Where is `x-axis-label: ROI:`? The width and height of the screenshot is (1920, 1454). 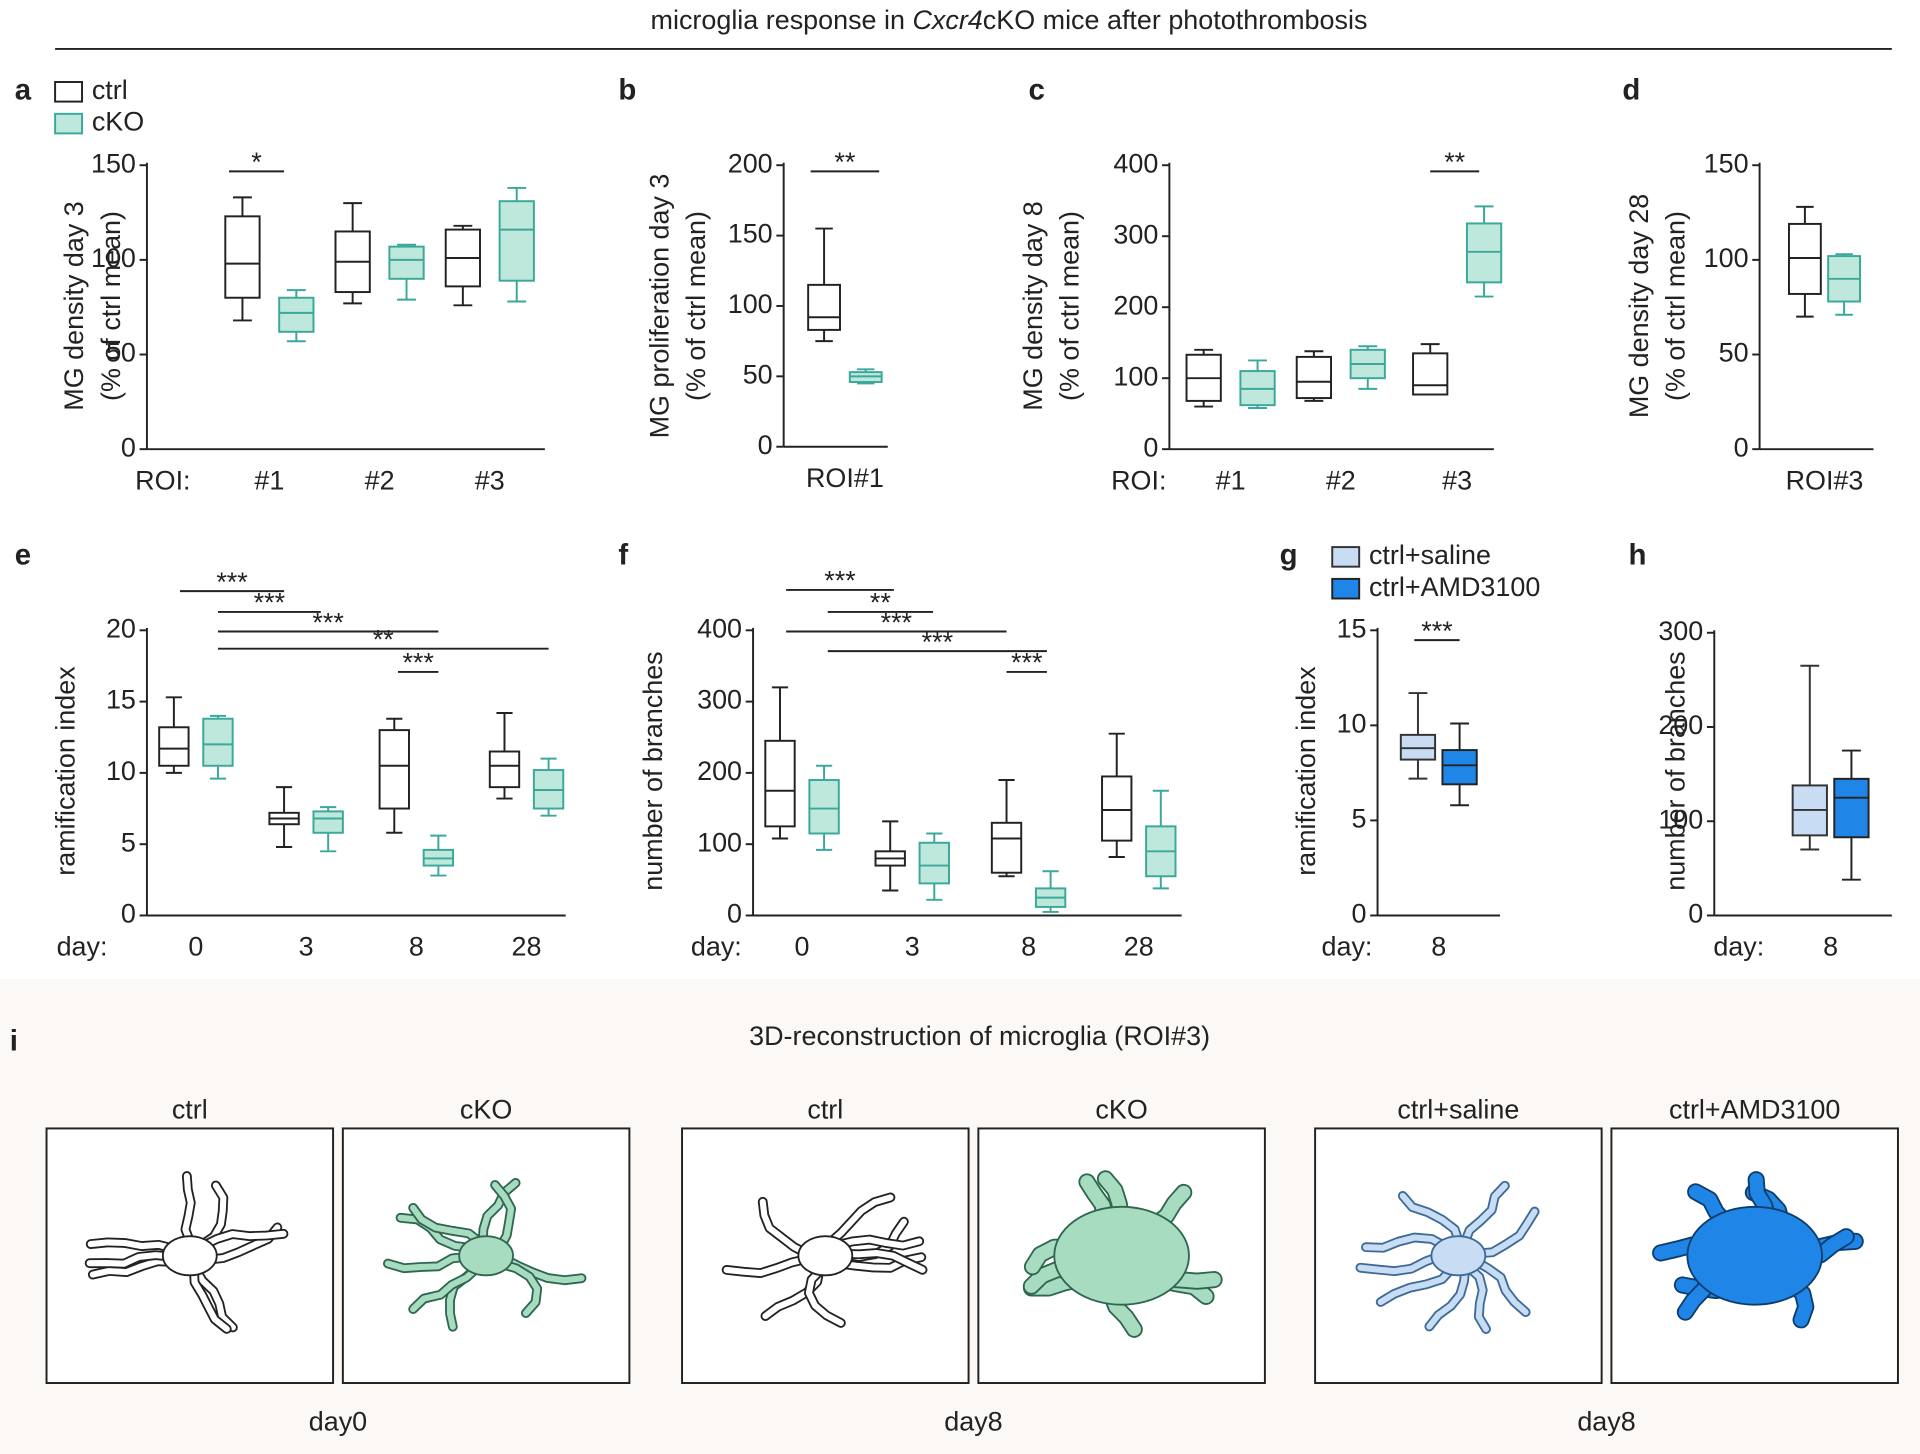
x-axis-label: ROI: is located at coordinates (162, 480).